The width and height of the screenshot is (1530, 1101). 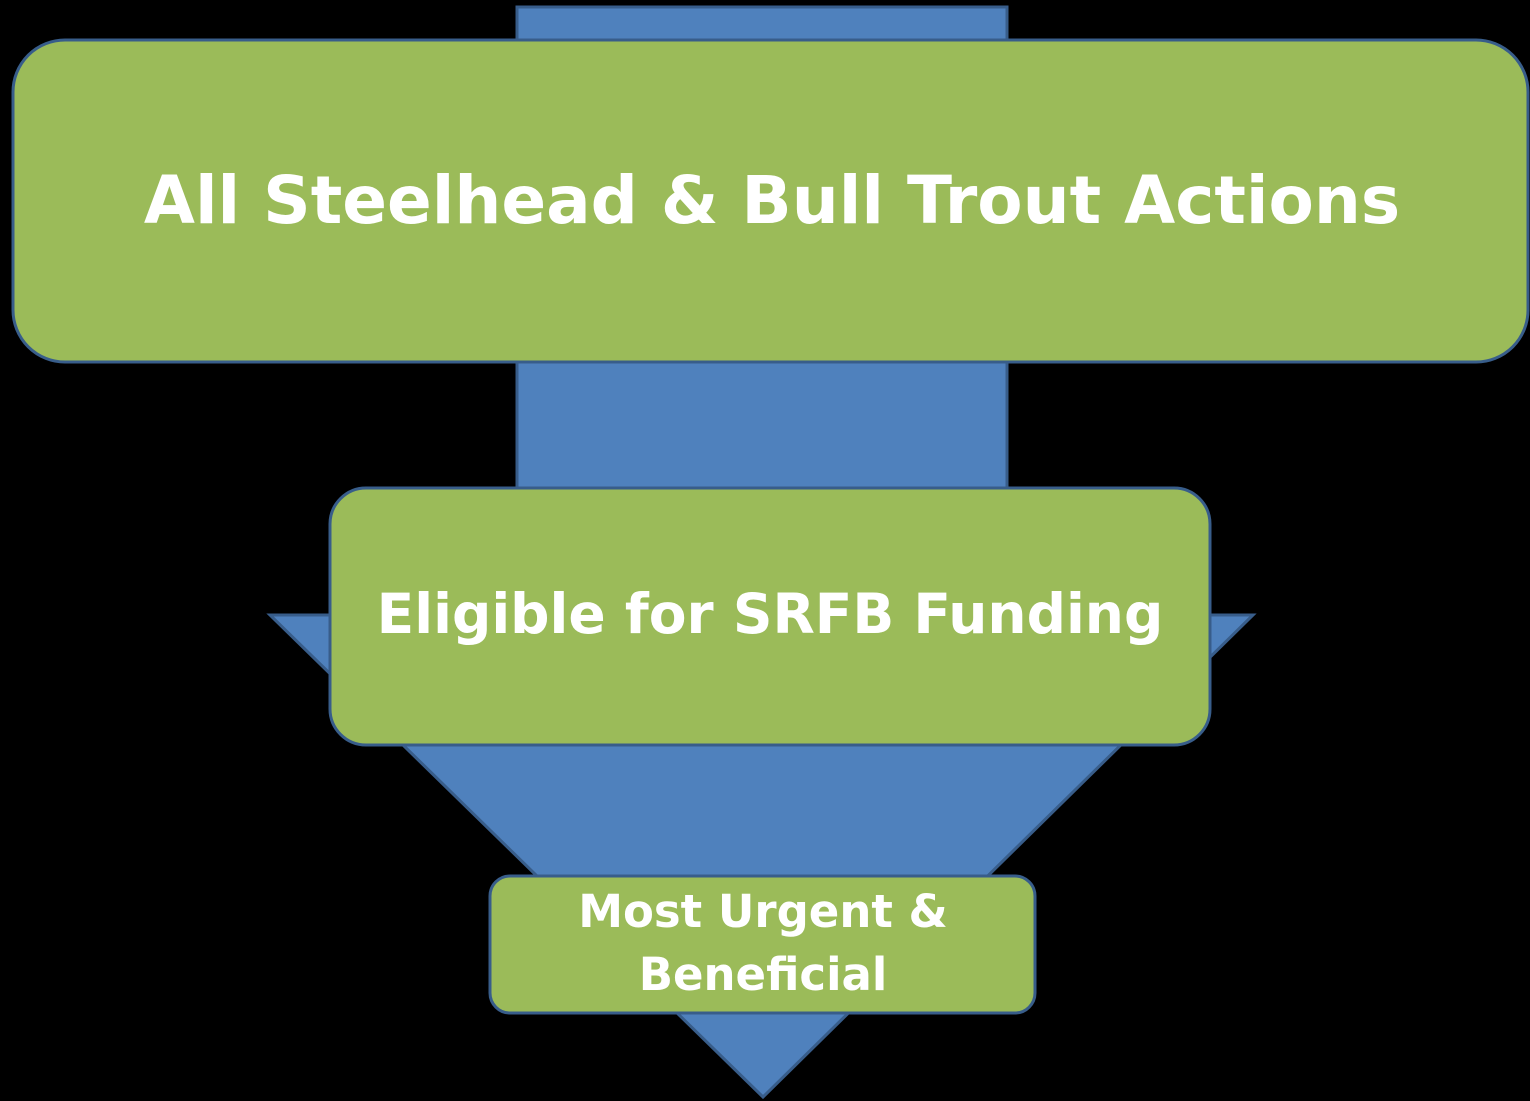 I want to click on node-label: All Steelhead & Bull Trout Actions, so click(x=772, y=200).